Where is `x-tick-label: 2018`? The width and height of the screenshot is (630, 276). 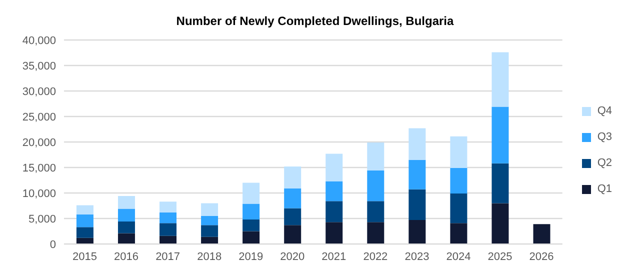
x-tick-label: 2018 is located at coordinates (209, 256).